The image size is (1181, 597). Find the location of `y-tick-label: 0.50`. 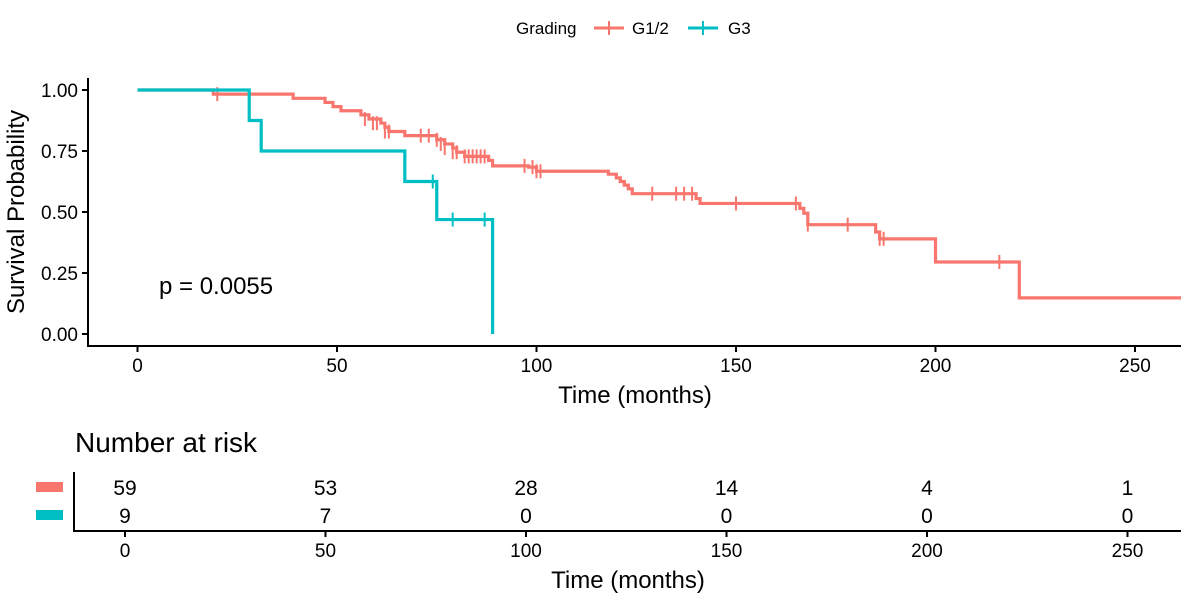

y-tick-label: 0.50 is located at coordinates (59, 213).